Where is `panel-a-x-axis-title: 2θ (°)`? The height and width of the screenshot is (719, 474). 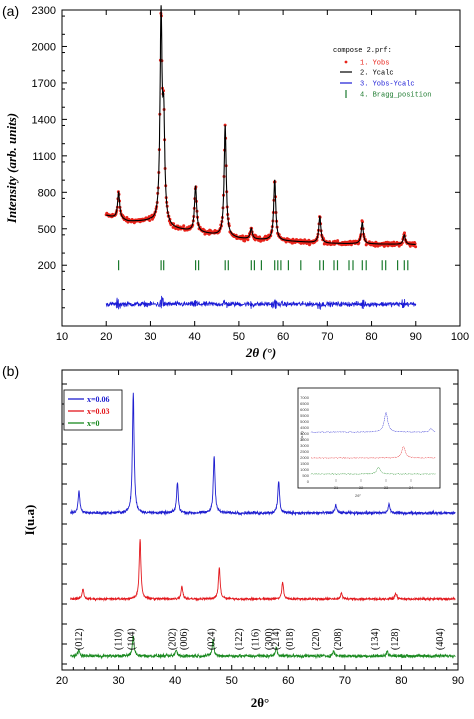
panel-a-x-axis-title: 2θ (°) is located at coordinates (260, 352).